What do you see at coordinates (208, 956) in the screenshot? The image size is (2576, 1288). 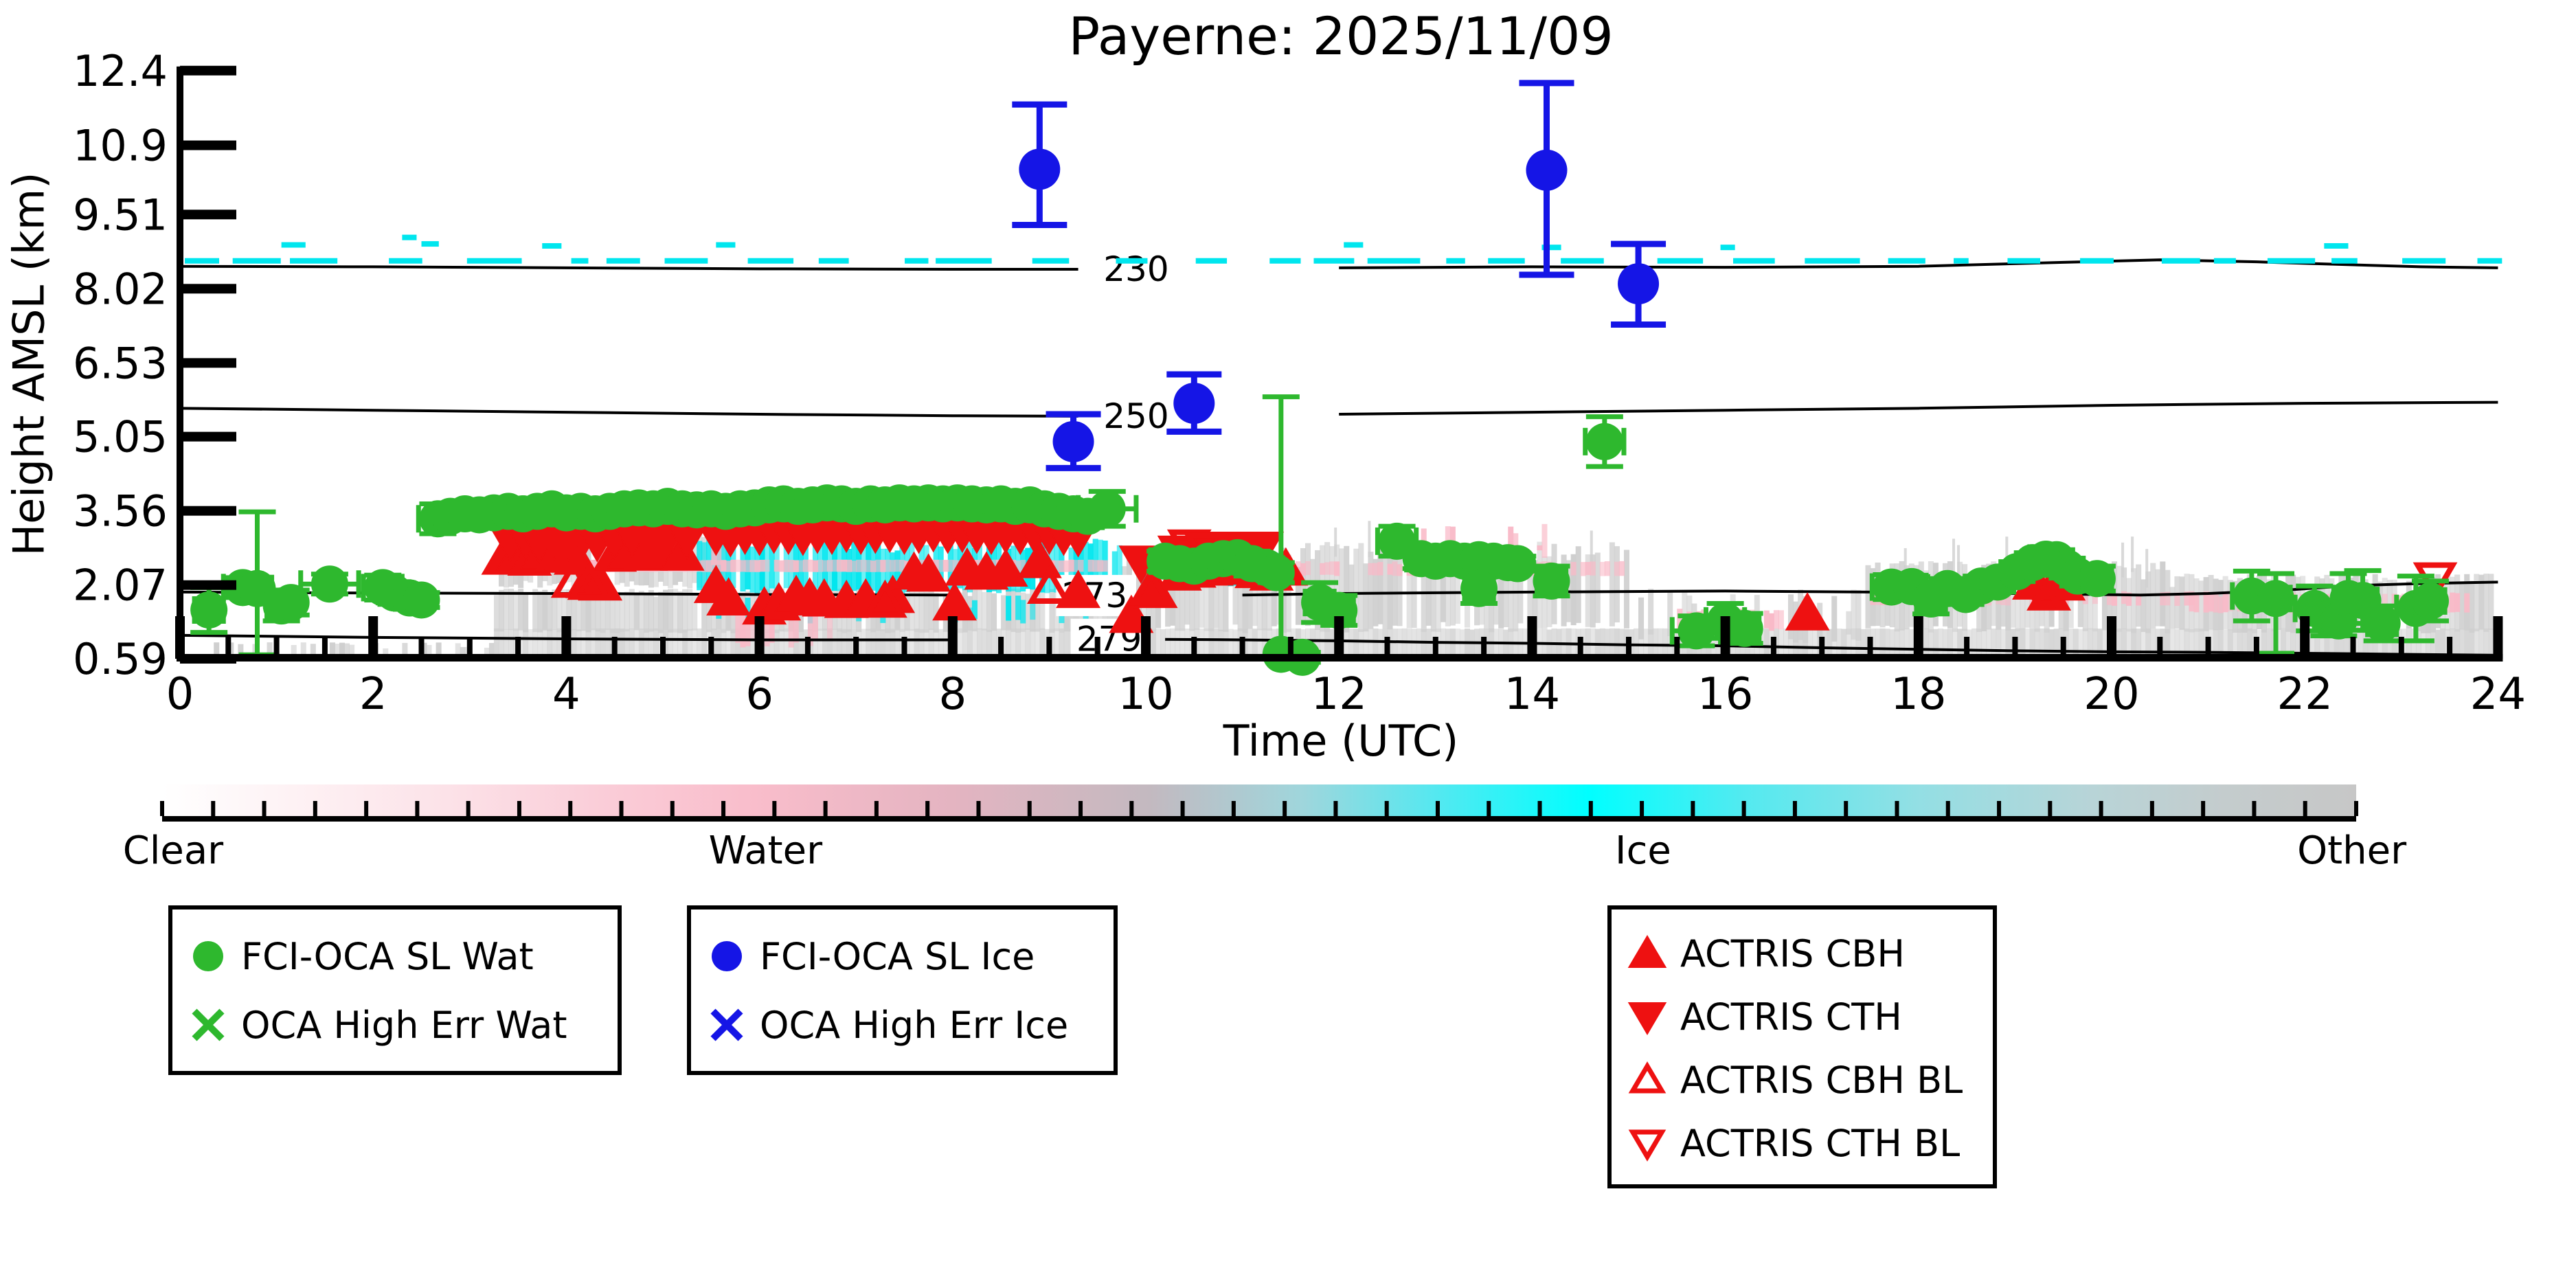 I see `legend-marker-dot` at bounding box center [208, 956].